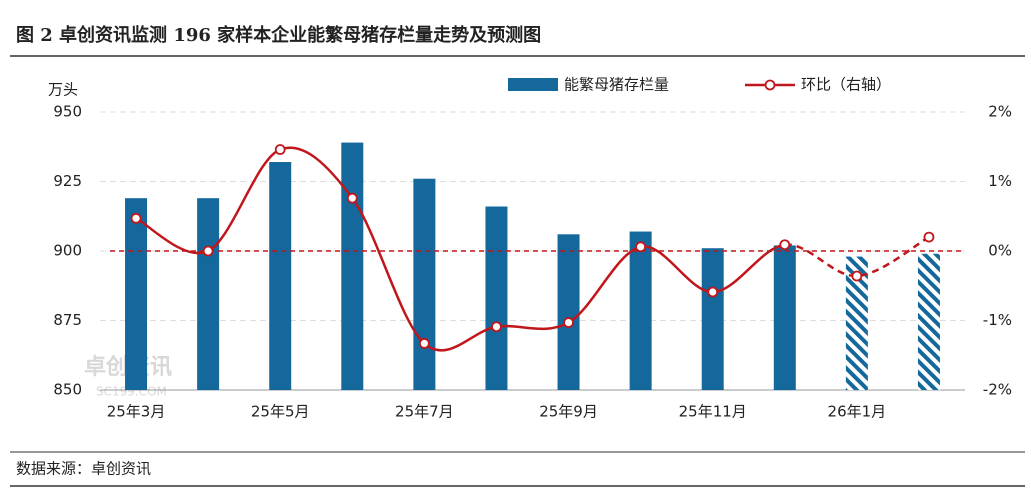 The width and height of the screenshot is (1031, 495). Describe the element at coordinates (67, 181) in the screenshot. I see `y-tick-label: 925` at that location.